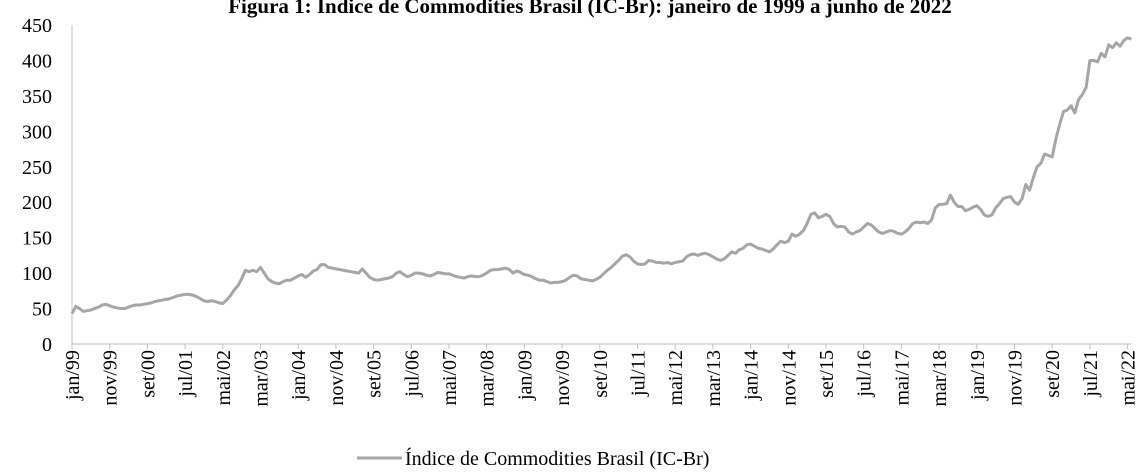 The height and width of the screenshot is (472, 1137). What do you see at coordinates (412, 374) in the screenshot?
I see `x-tick-label: jul/06` at bounding box center [412, 374].